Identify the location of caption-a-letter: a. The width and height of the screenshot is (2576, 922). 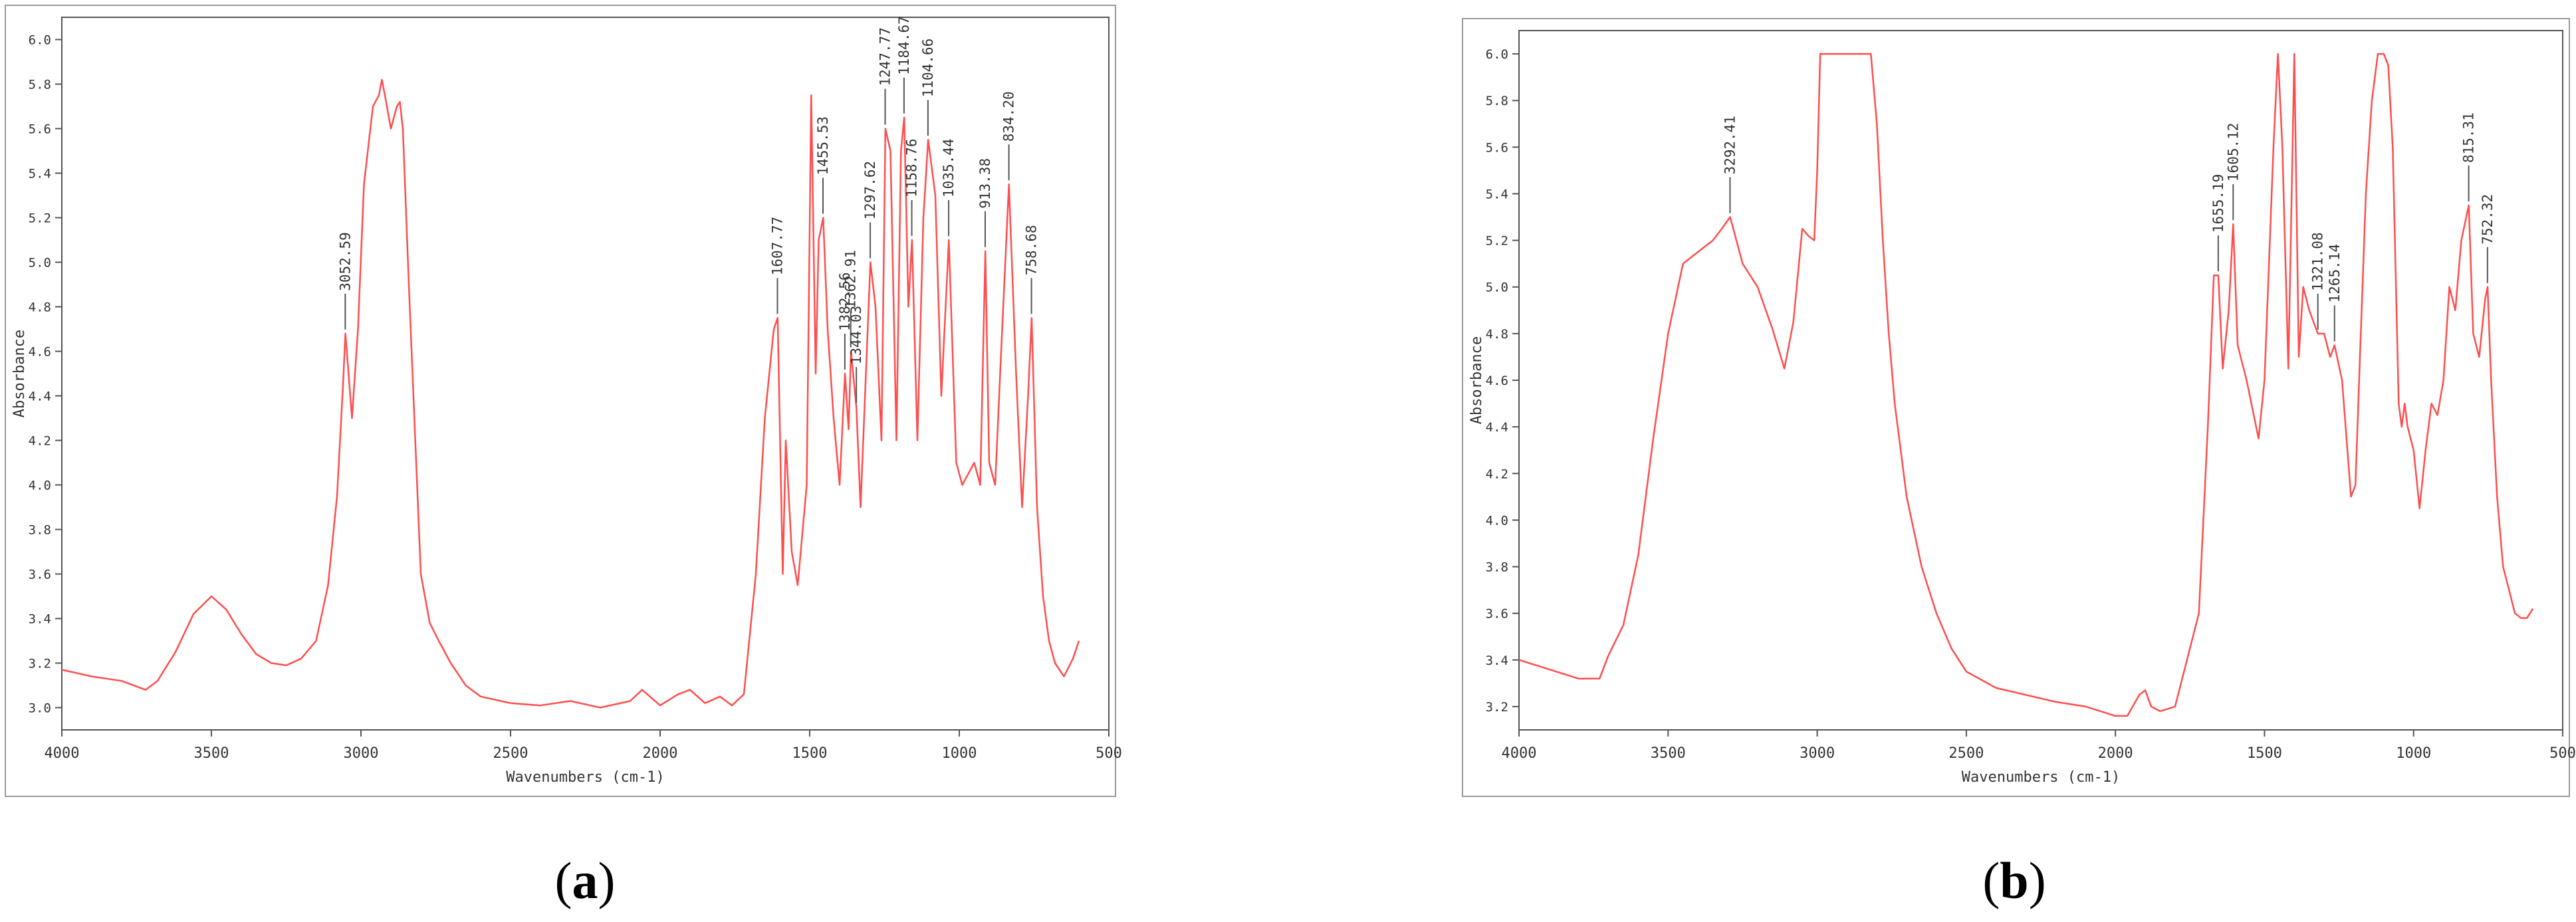
(585, 880).